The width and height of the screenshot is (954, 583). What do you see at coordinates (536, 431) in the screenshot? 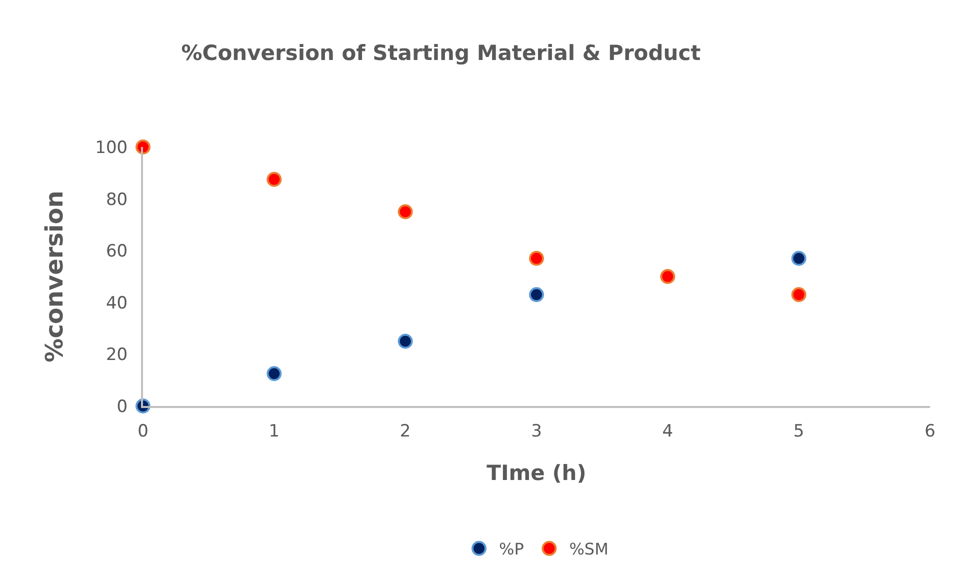
I see `x-tick-label: 3` at bounding box center [536, 431].